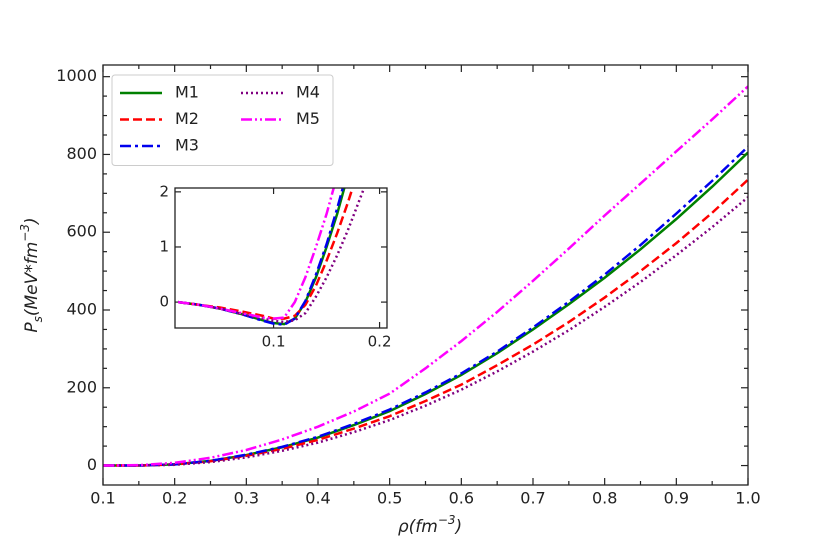  I want to click on y-label-part: ), so click(32, 221).